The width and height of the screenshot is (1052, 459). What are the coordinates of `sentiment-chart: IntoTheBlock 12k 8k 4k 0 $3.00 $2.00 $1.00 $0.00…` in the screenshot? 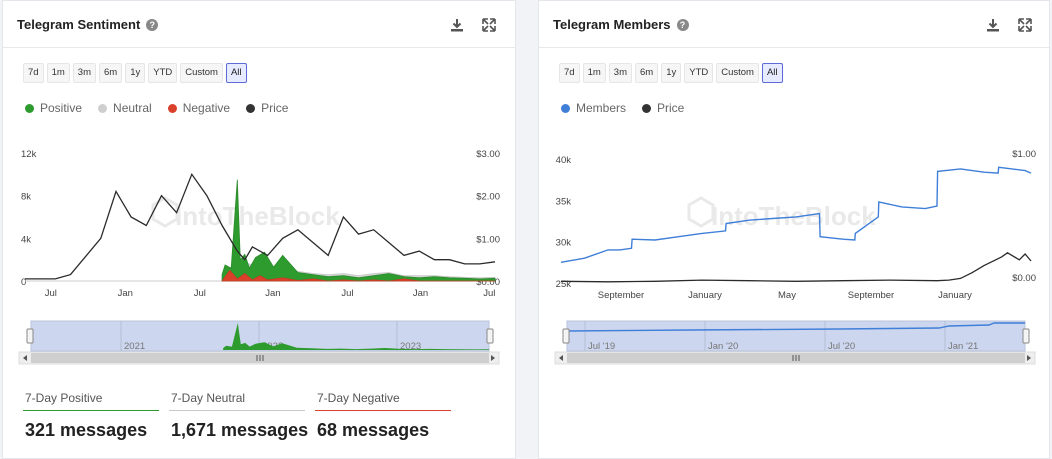 It's located at (260, 224).